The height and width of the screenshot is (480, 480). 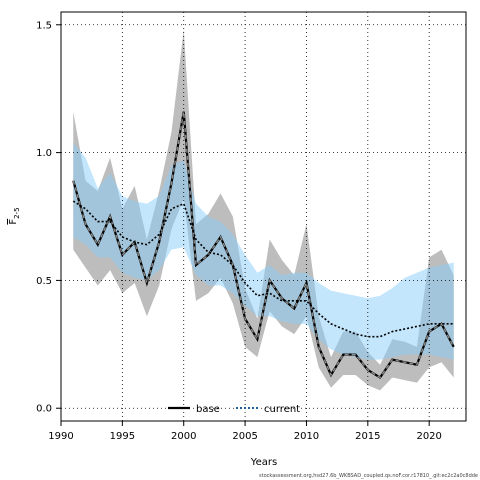 I want to click on svg-text: F2-5, so click(x=14, y=215).